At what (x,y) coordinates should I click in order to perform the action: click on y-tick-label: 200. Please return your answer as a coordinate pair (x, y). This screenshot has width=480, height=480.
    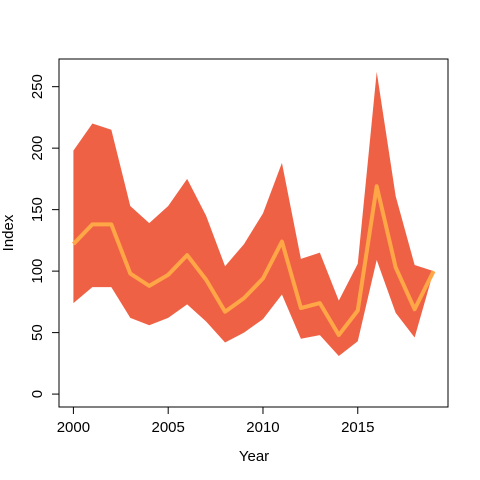
    Looking at the image, I should click on (37, 148).